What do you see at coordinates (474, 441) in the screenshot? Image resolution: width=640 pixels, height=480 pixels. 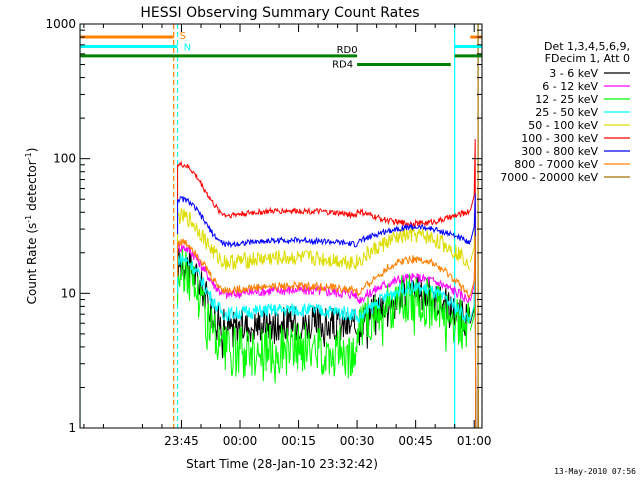 I see `x-tick-label: 01:00` at bounding box center [474, 441].